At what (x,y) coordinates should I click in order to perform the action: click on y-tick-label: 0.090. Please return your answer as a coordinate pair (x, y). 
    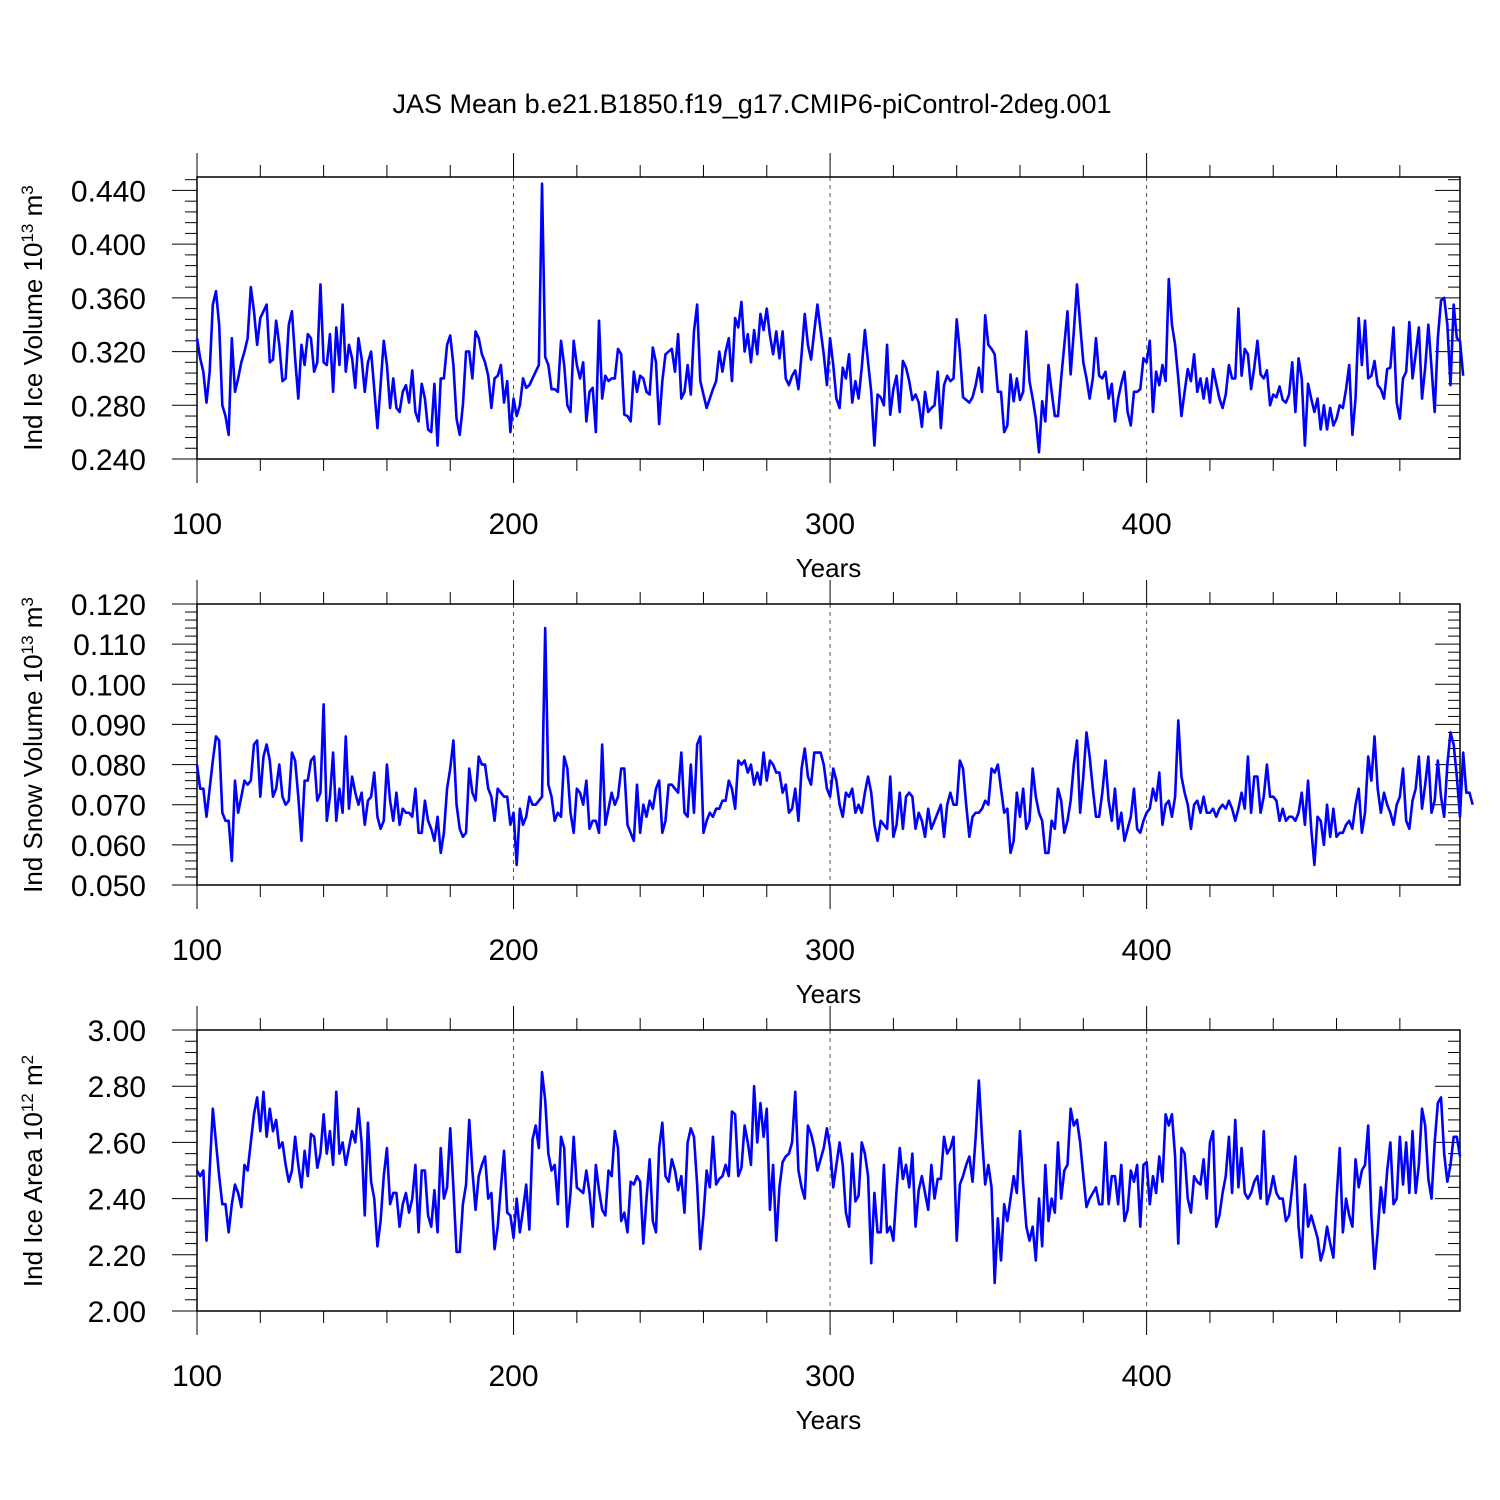
    Looking at the image, I should click on (108, 725).